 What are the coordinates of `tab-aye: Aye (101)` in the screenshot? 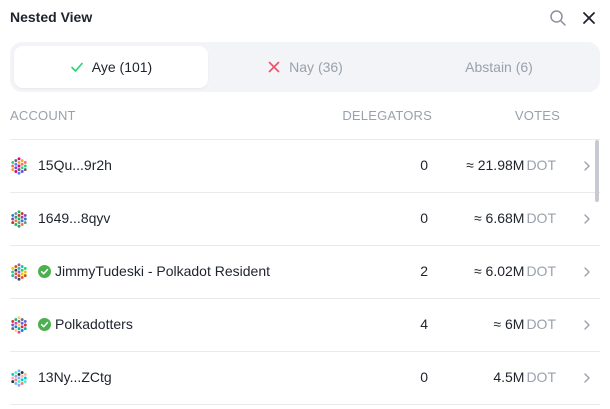 It's located at (111, 67).